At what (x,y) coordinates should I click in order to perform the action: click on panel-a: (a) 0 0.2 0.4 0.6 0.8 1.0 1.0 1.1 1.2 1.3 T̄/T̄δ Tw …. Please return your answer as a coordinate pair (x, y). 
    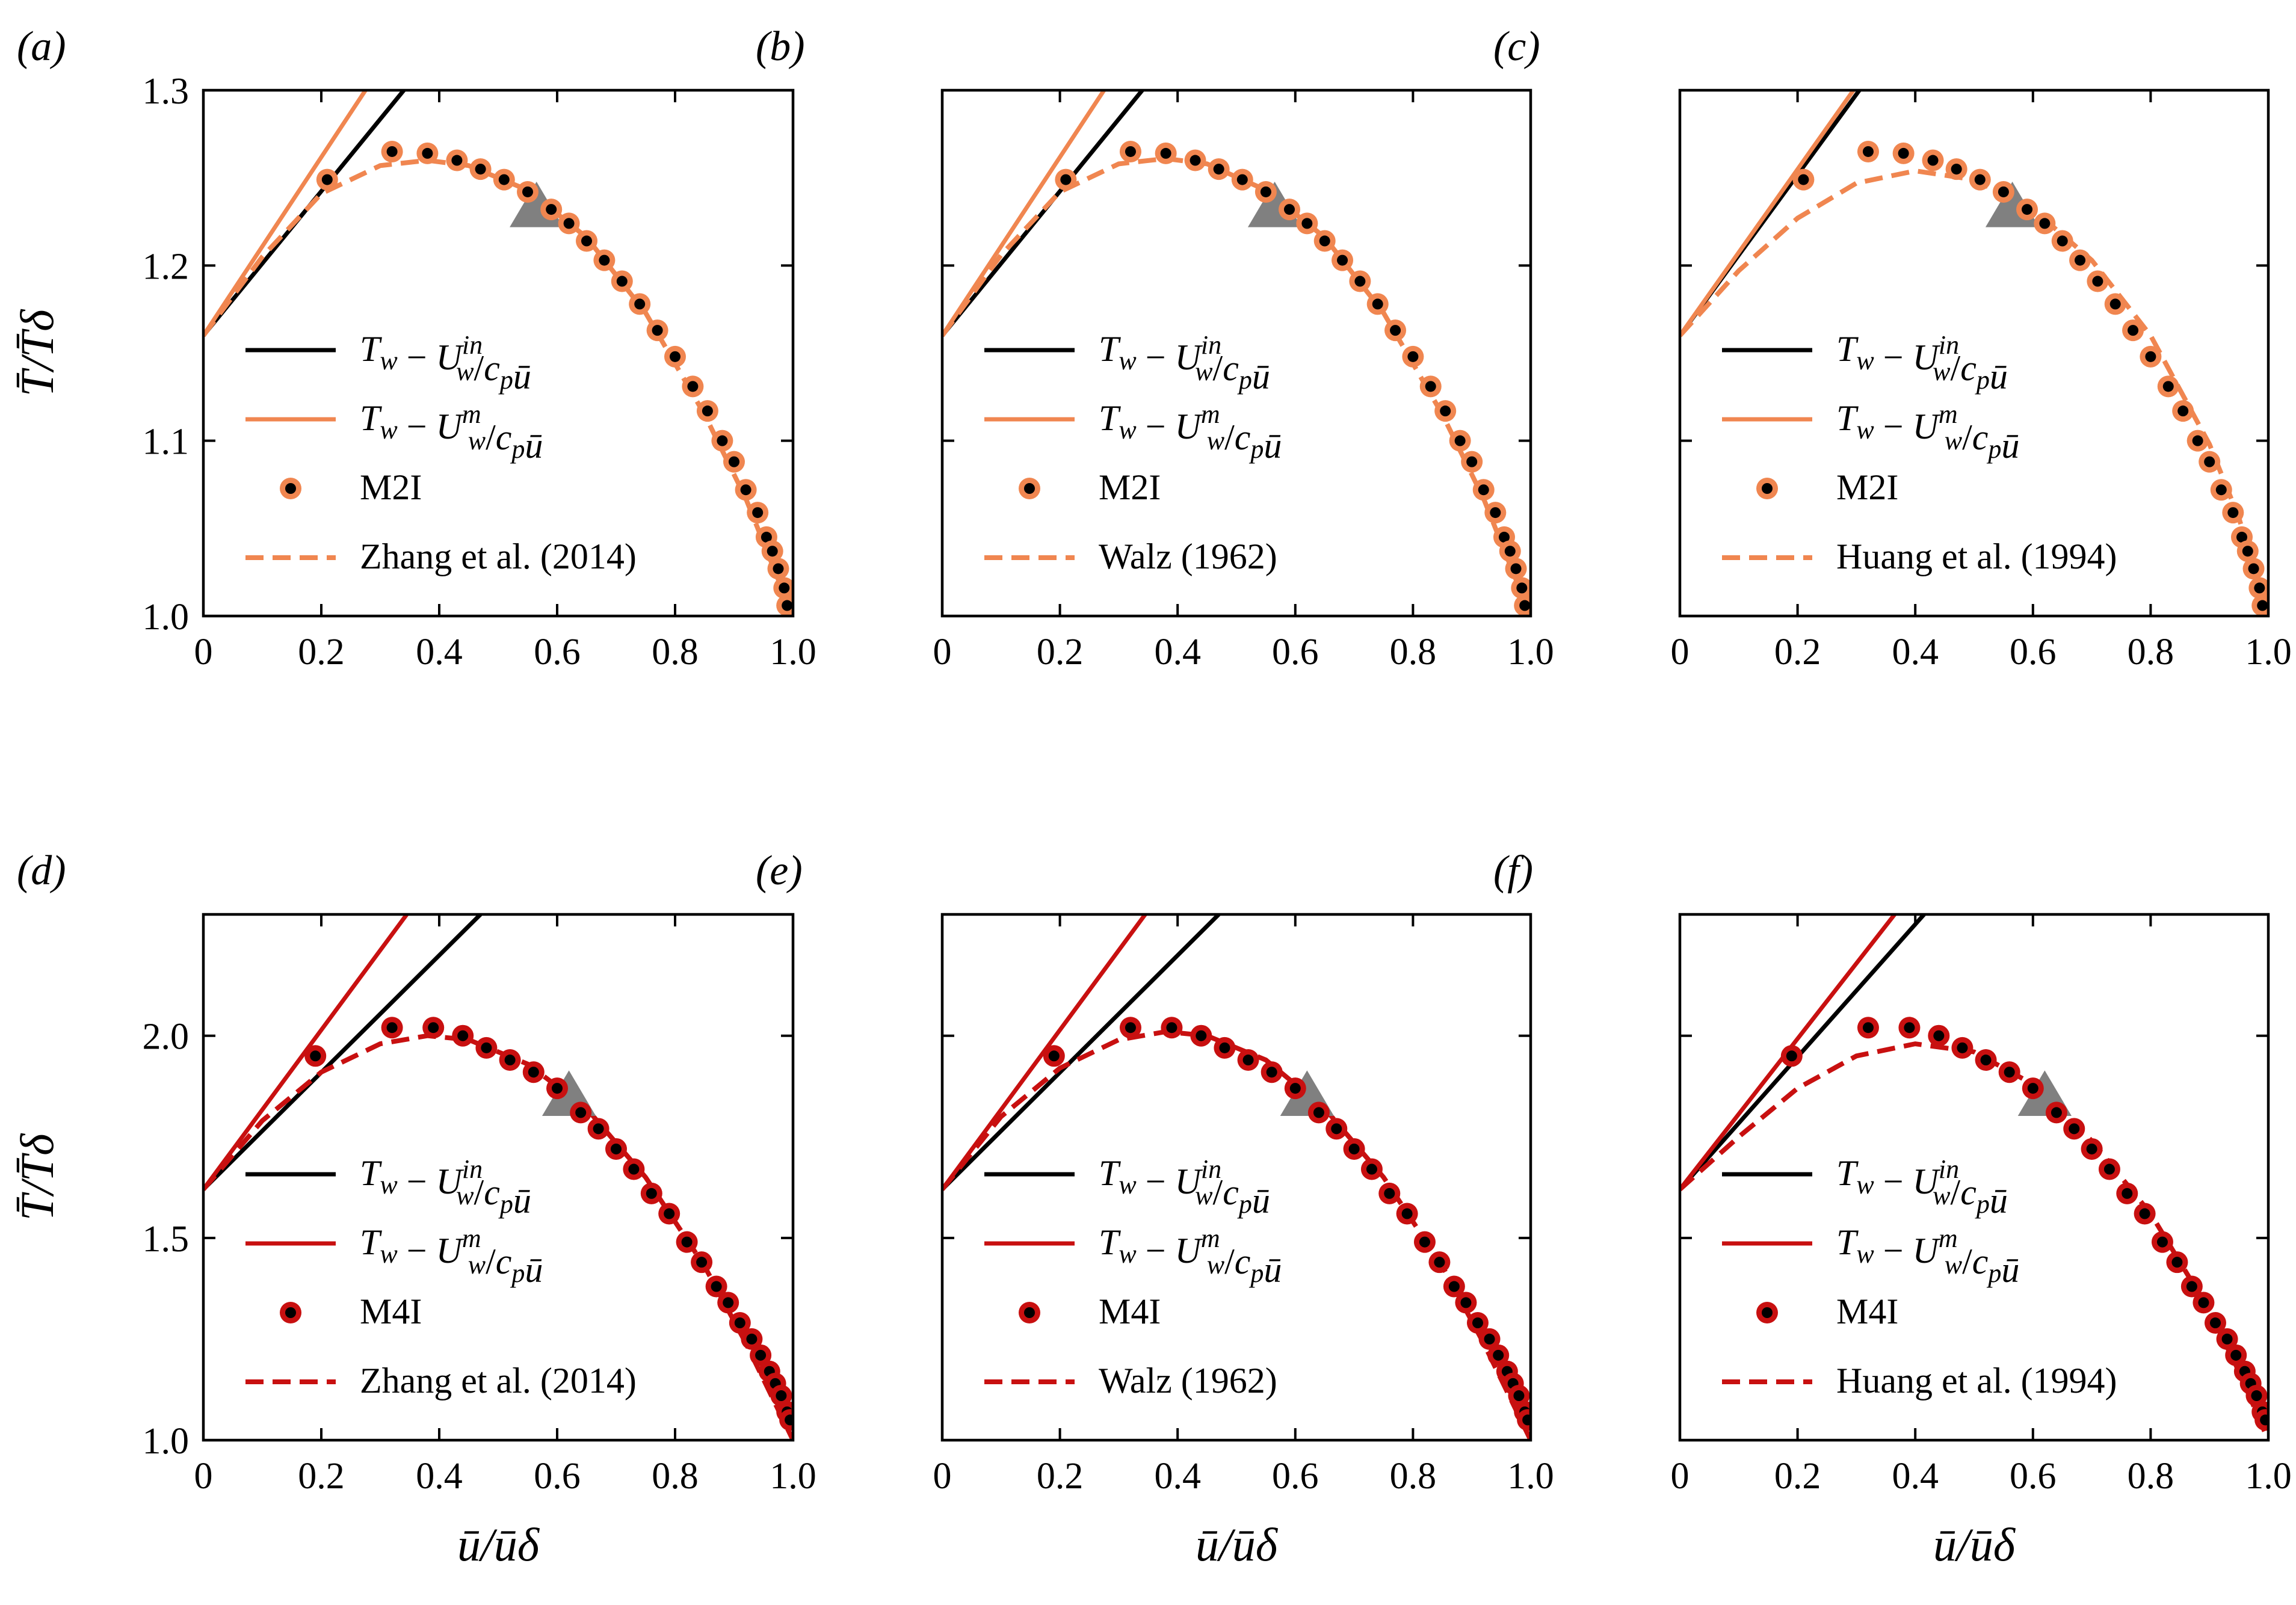
    Looking at the image, I should click on (413, 348).